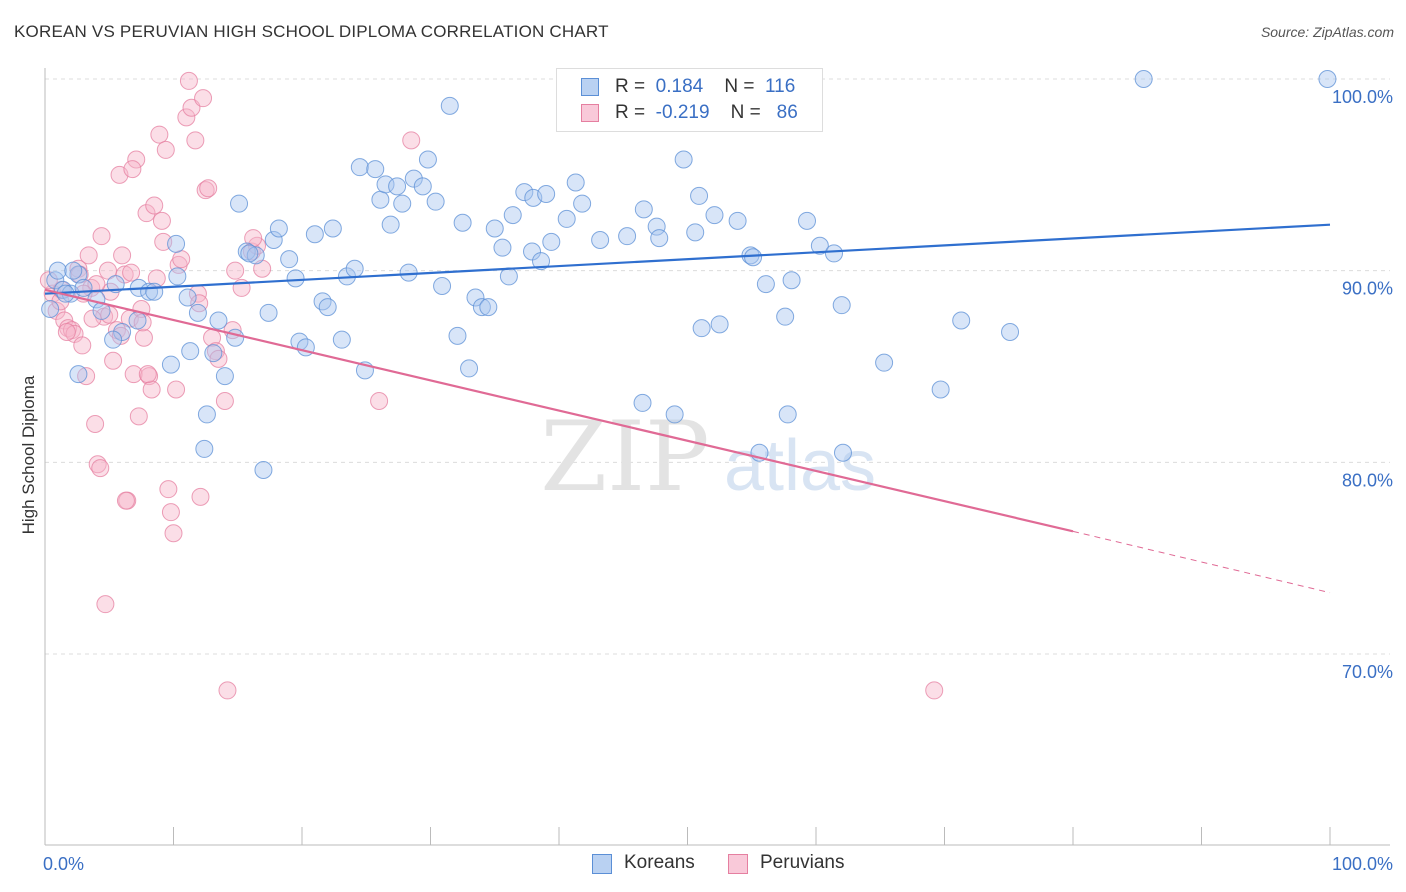 The height and width of the screenshot is (892, 1406). Describe the element at coordinates (738, 864) in the screenshot. I see `bottom-legend-swatch-peruvians` at that location.